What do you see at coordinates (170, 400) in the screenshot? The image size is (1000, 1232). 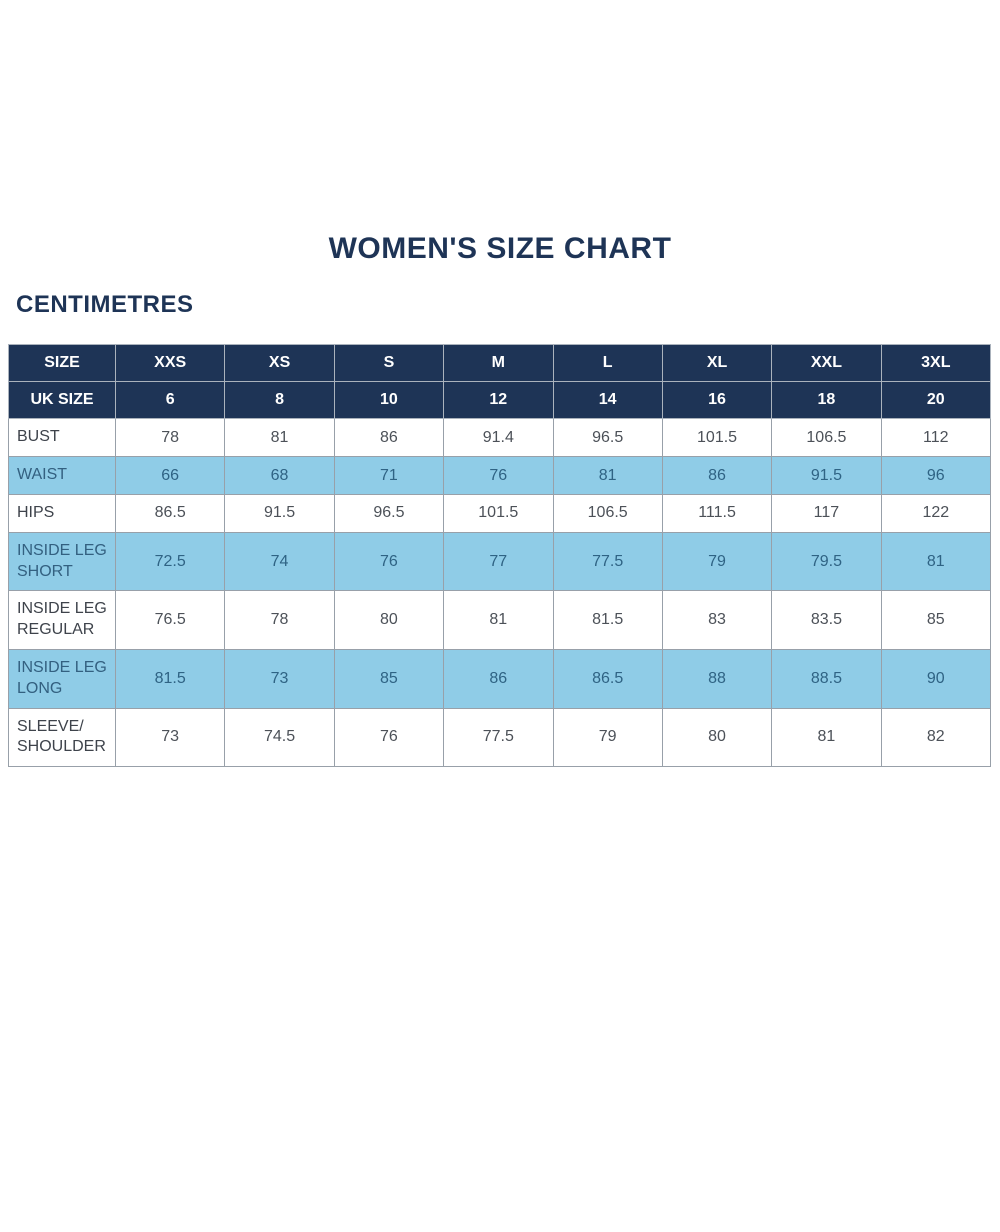 I see `size-header-cell: 6` at bounding box center [170, 400].